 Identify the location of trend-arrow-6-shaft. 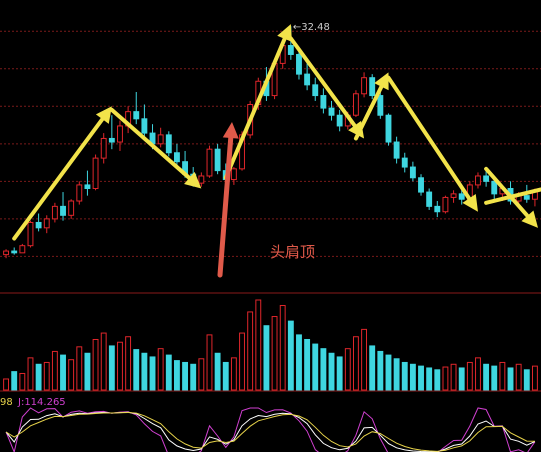
(512, 196).